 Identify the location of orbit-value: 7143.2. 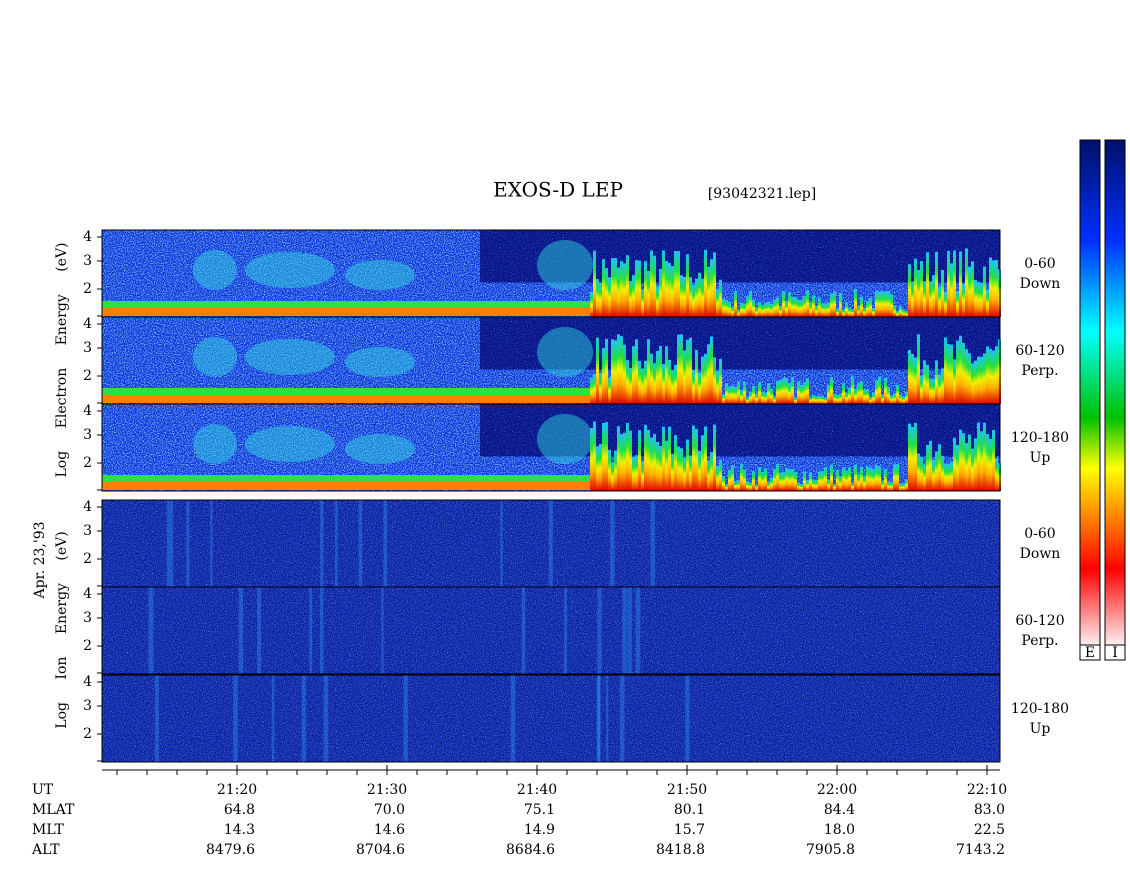
(980, 850).